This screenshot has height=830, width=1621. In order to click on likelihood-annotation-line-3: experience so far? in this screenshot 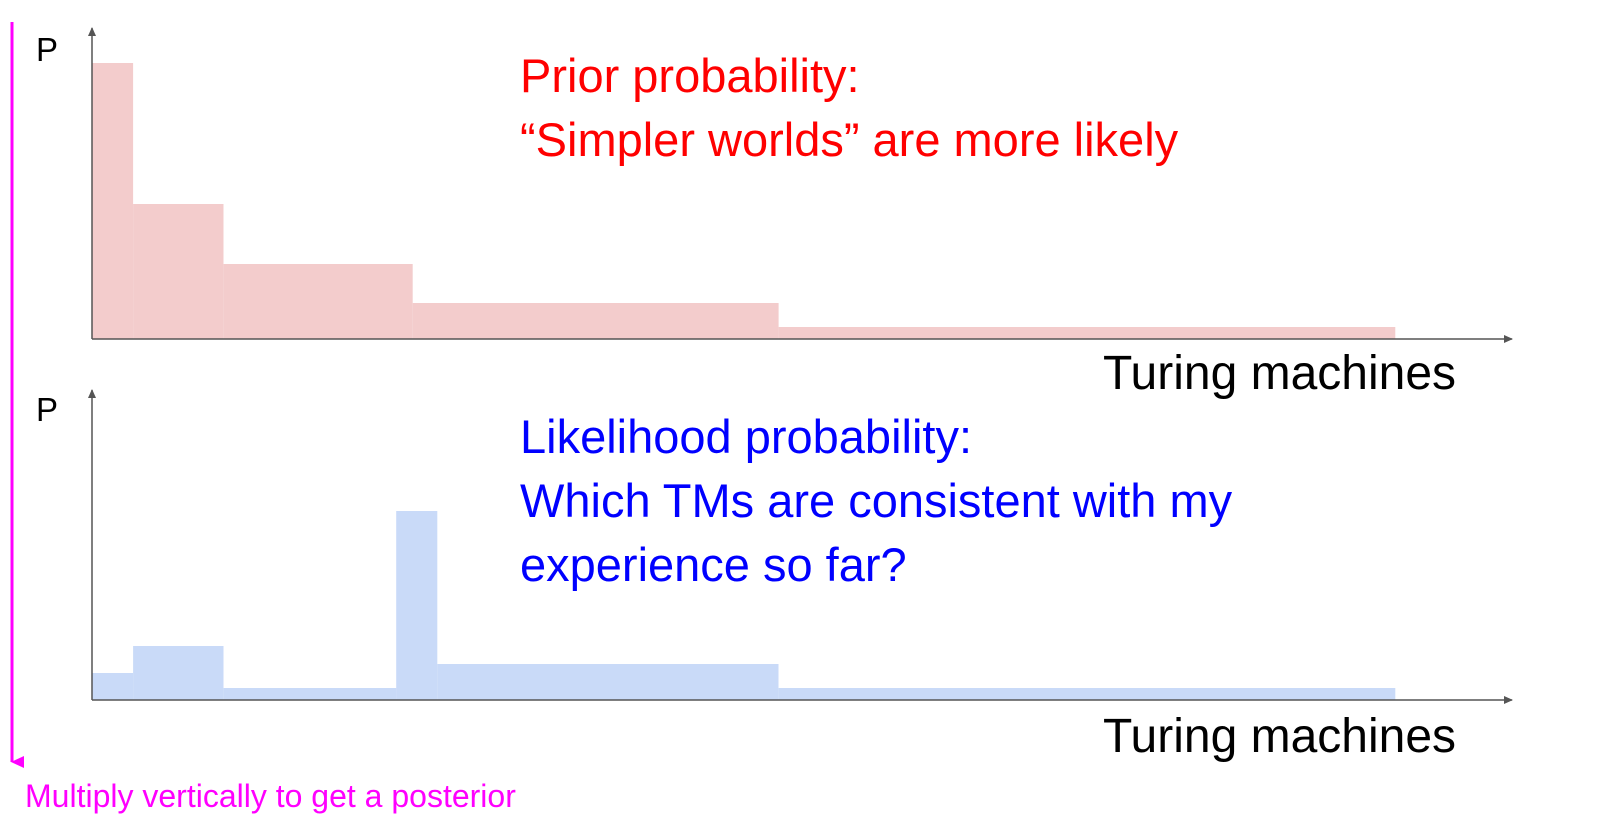, I will do `click(713, 564)`.